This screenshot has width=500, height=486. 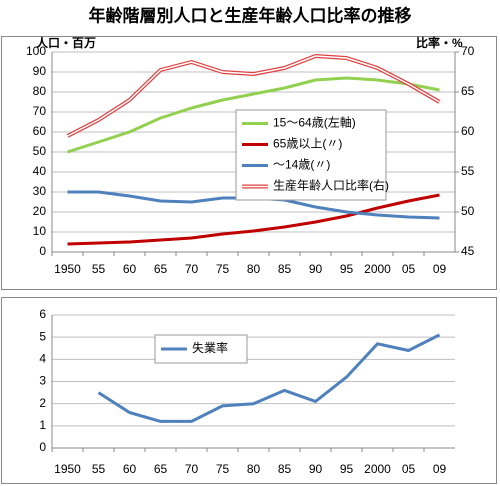 I want to click on y-tick-label: 5, so click(x=42, y=336).